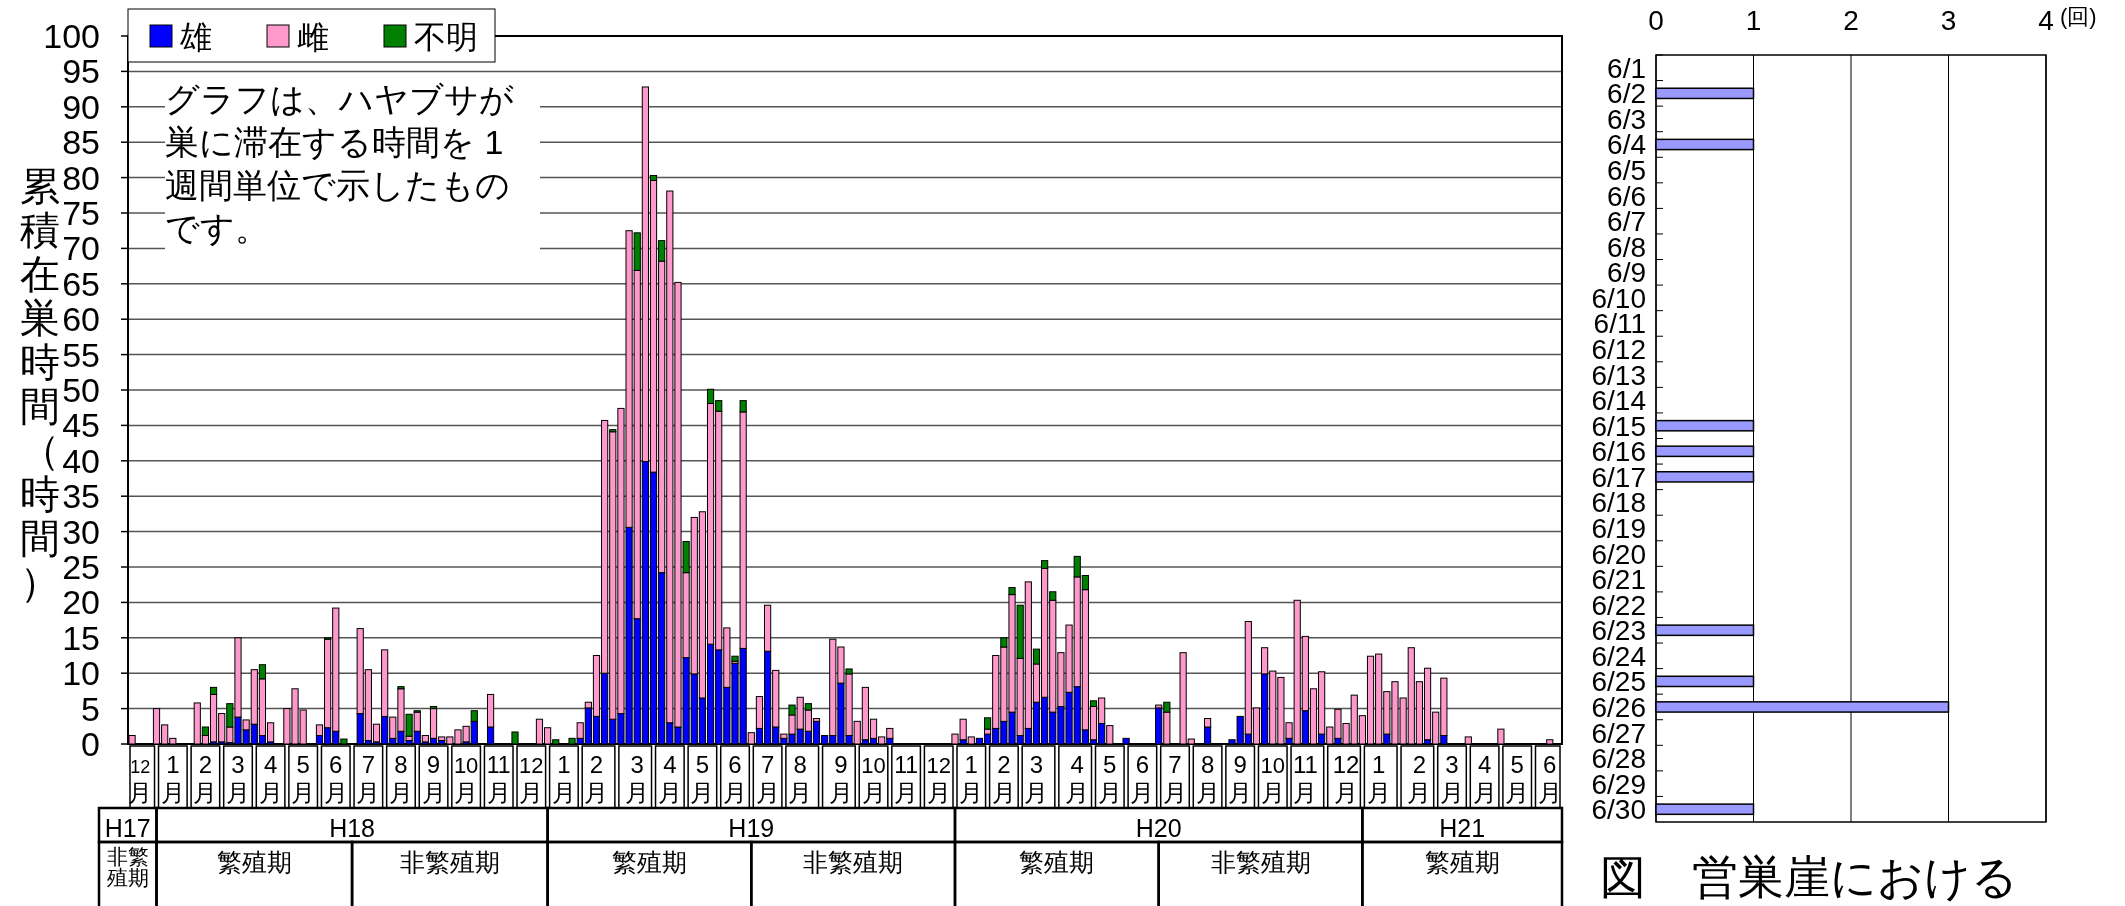  I want to click on y-tick-label: 25, so click(81, 567).